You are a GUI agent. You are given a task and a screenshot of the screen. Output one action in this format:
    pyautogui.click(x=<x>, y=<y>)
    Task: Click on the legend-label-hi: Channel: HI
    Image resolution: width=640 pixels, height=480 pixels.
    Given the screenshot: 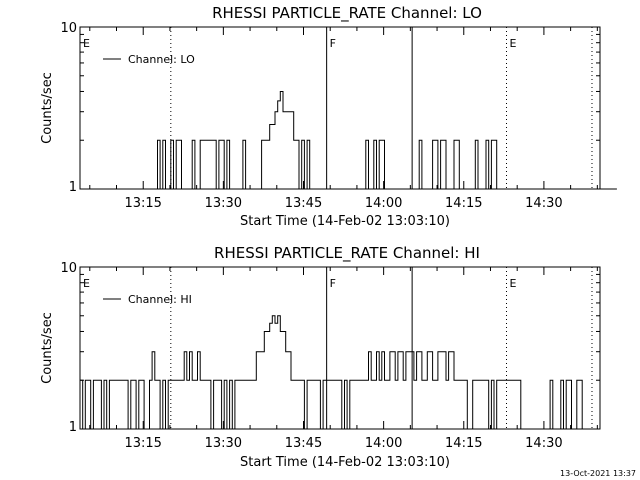 What is the action you would take?
    pyautogui.click(x=160, y=299)
    